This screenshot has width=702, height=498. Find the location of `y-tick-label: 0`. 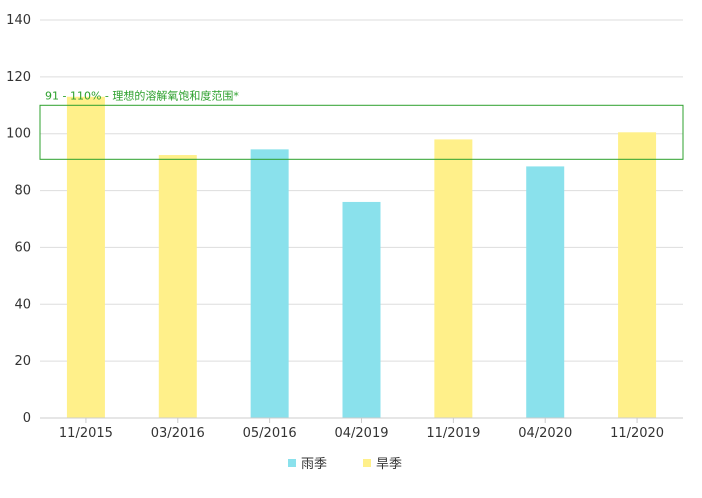

y-tick-label: 0 is located at coordinates (27, 418).